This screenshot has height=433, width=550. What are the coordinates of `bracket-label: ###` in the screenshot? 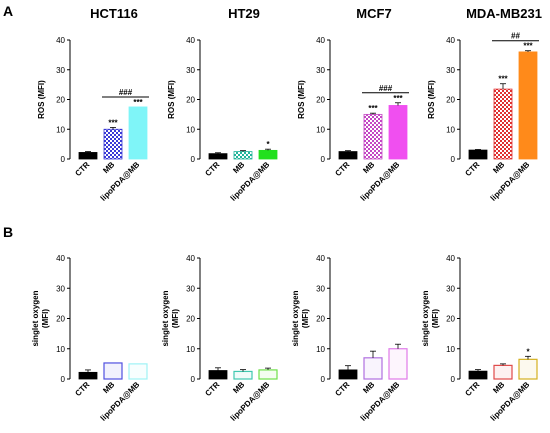 It's located at (386, 88).